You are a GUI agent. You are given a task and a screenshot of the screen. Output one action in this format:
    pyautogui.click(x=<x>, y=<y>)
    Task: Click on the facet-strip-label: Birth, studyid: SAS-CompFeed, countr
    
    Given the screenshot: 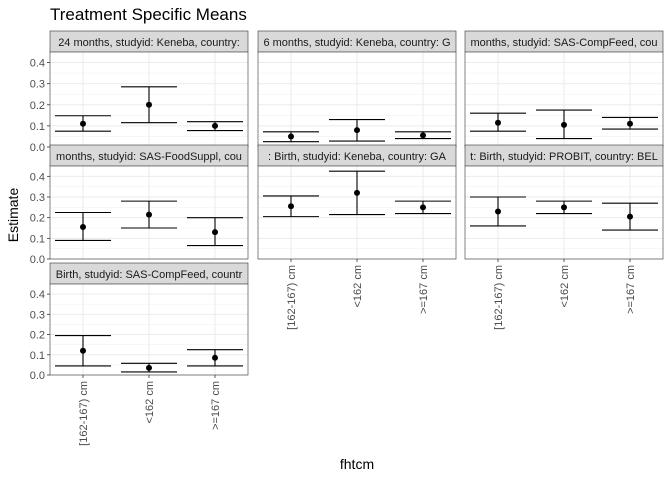 What is the action you would take?
    pyautogui.click(x=149, y=275)
    